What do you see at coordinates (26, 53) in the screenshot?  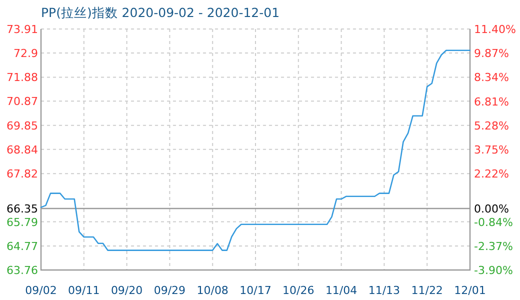 I see `y-tick-label: 72.9` at bounding box center [26, 53].